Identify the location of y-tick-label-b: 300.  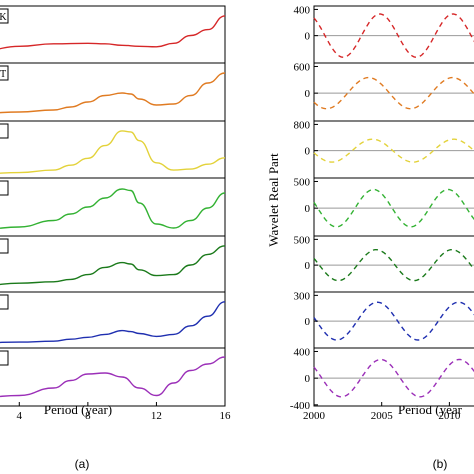
(302, 296).